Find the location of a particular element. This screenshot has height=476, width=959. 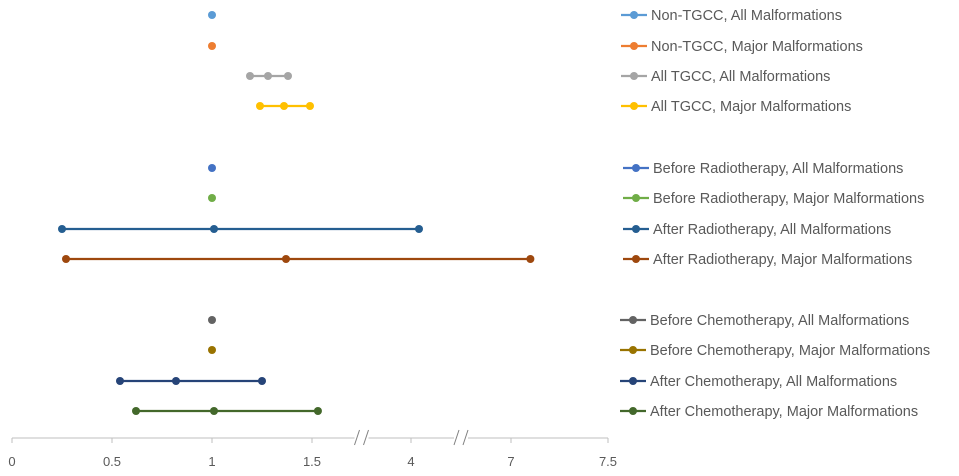

legend-label: Before Chemotherapy, Major Malformations is located at coordinates (790, 351).